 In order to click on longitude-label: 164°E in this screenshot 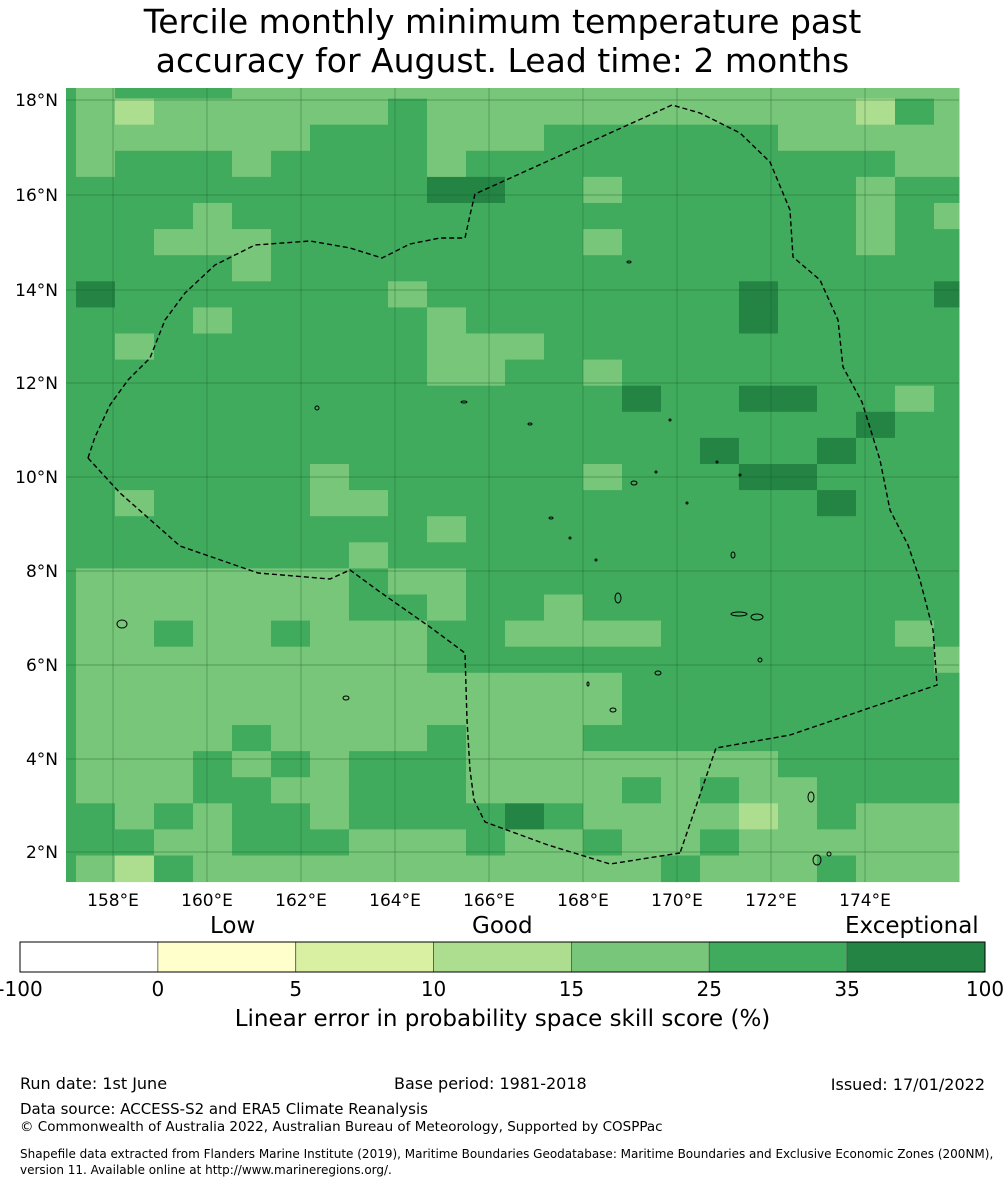, I will do `click(395, 901)`.